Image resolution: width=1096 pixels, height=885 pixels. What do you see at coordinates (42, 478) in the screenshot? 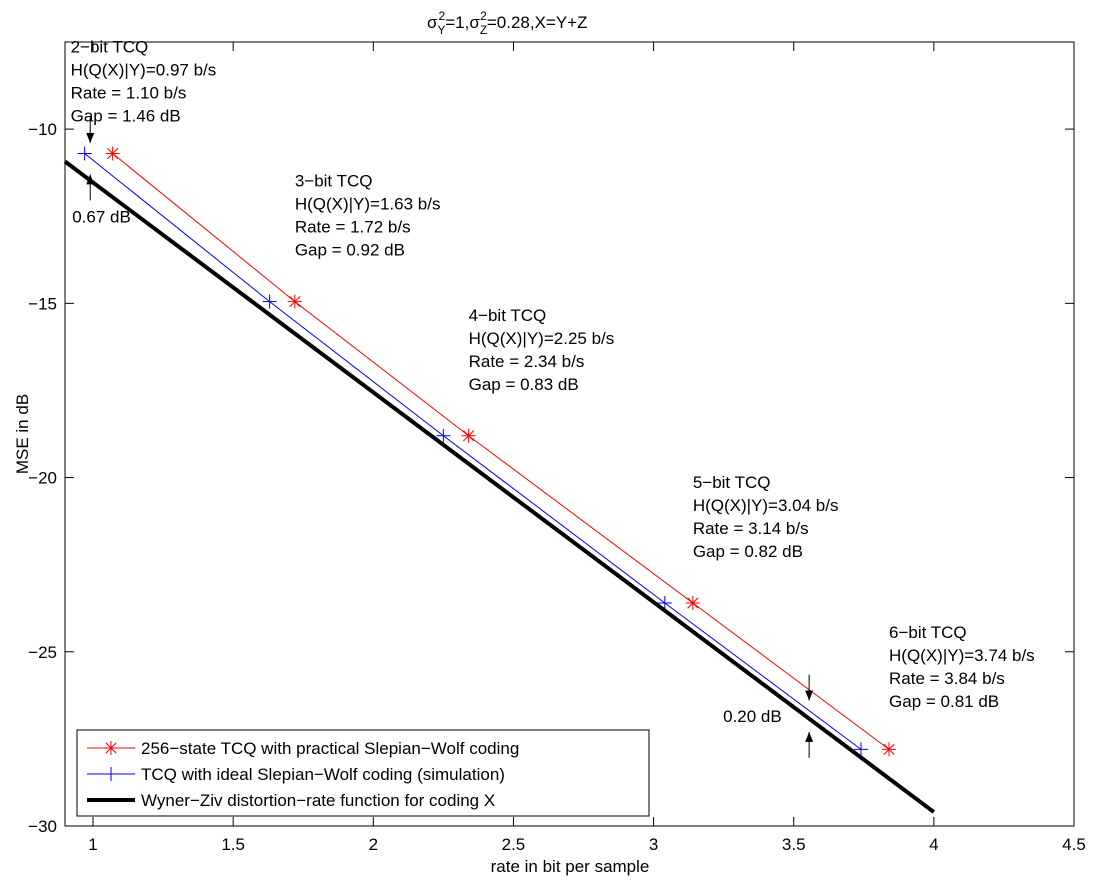
I see `y-tick-label: −20` at bounding box center [42, 478].